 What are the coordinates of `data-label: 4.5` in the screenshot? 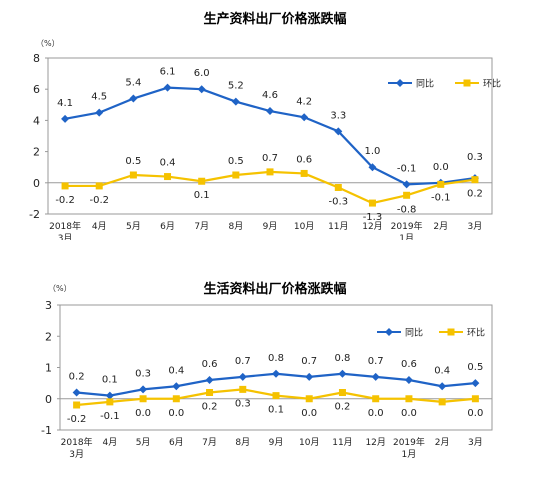 It's located at (99, 97).